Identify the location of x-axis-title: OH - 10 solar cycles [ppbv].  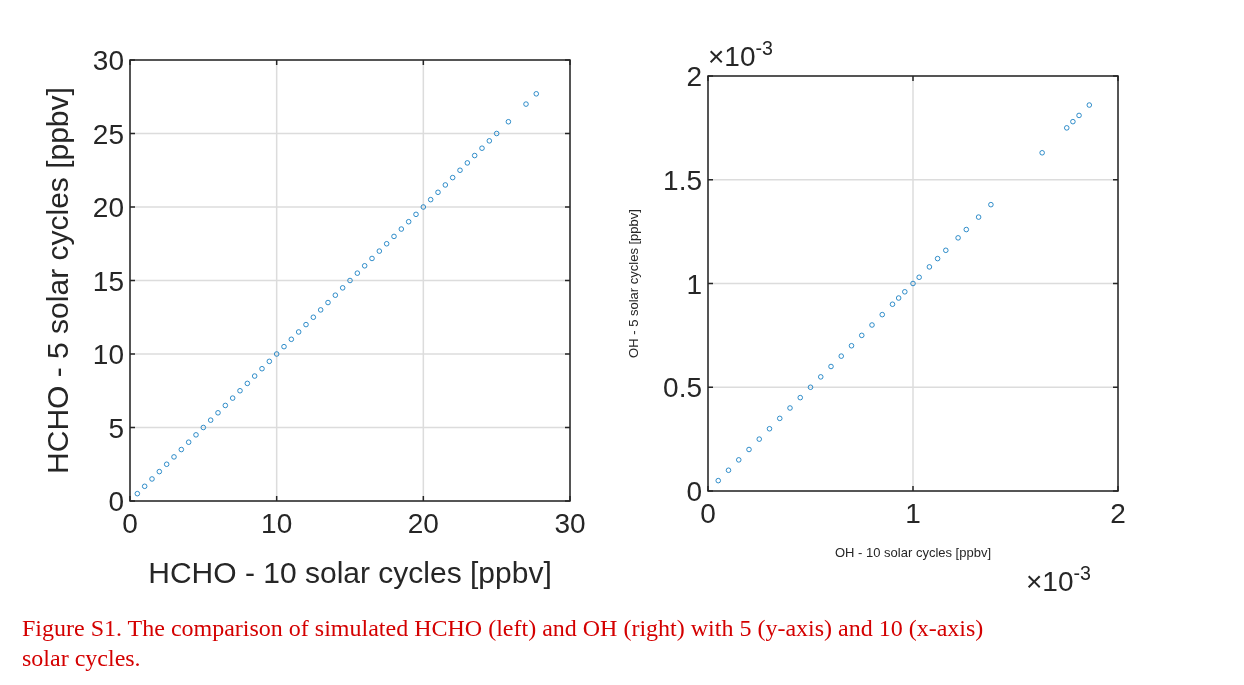
(913, 552).